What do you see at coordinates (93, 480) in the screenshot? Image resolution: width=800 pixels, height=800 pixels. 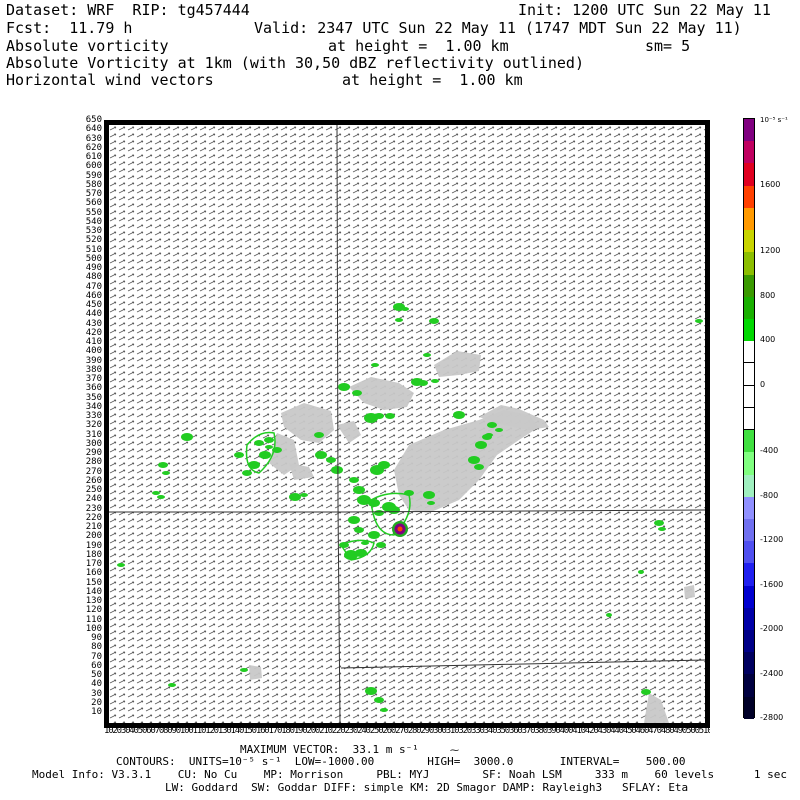 I see `y-tick-label: 260` at bounding box center [93, 480].